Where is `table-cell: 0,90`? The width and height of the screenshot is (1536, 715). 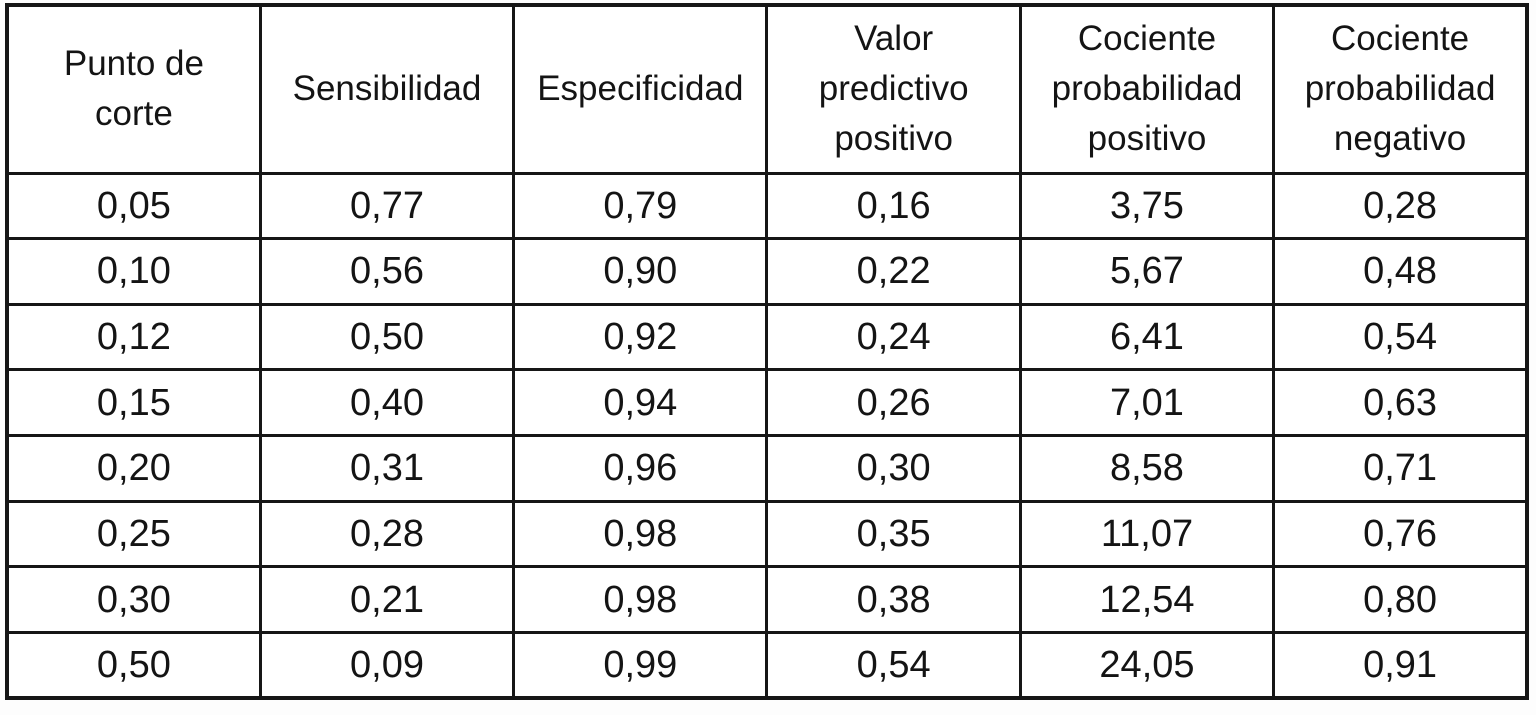 table-cell: 0,90 is located at coordinates (640, 271).